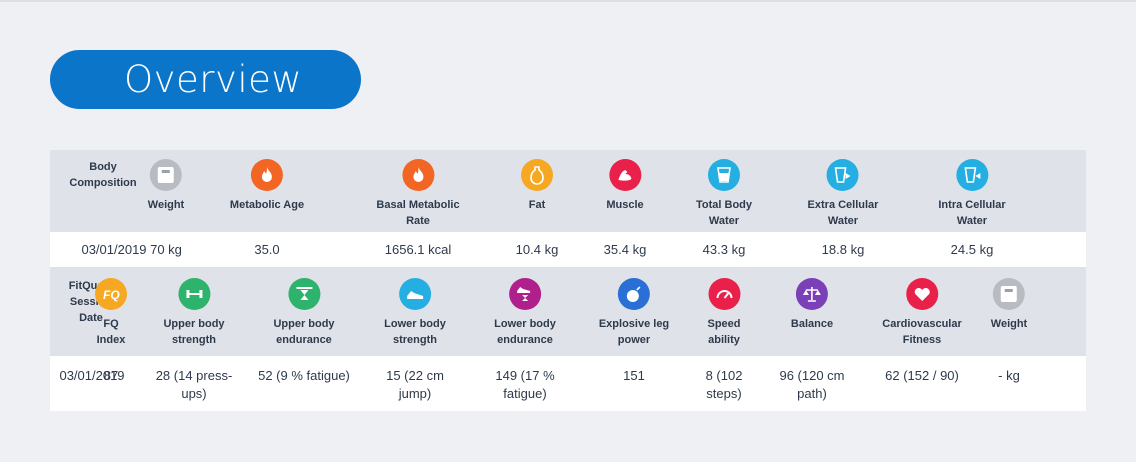 The image size is (1136, 462). What do you see at coordinates (972, 194) in the screenshot?
I see `column-header: Intra Cellular Water` at bounding box center [972, 194].